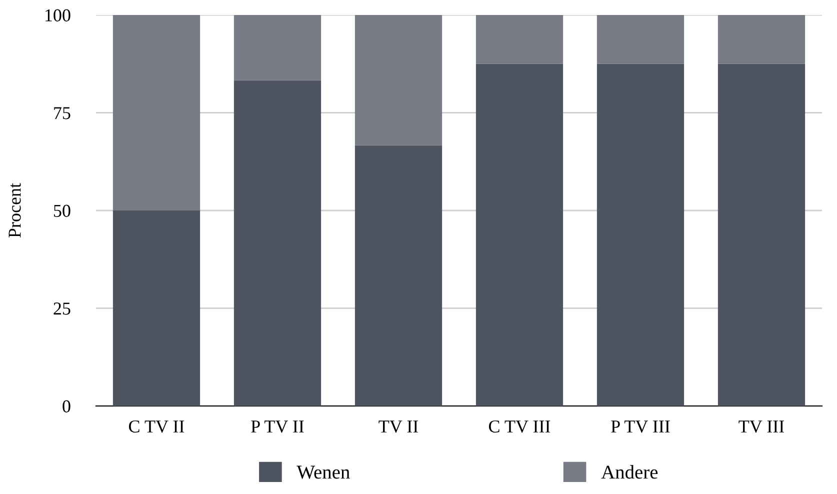 This screenshot has height=494, width=837. What do you see at coordinates (62, 210) in the screenshot?
I see `y-tick-label: 50` at bounding box center [62, 210].